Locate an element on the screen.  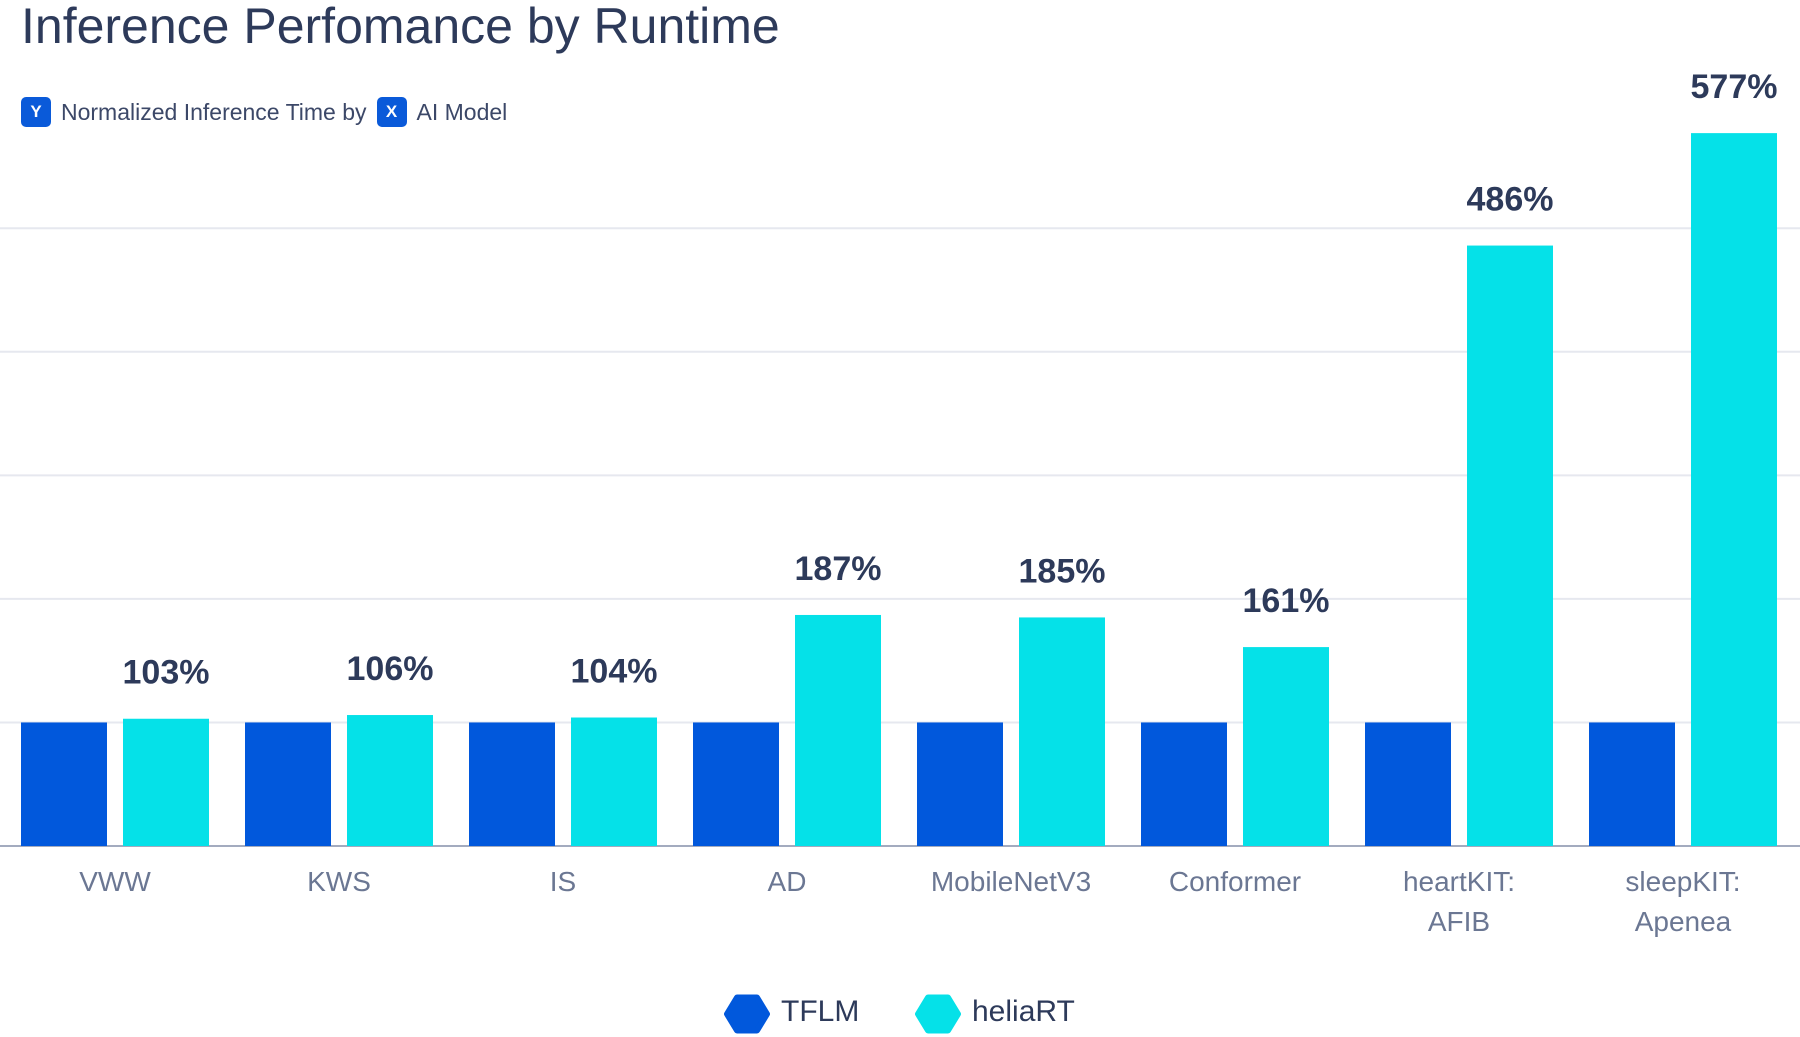
value-label: 486% is located at coordinates (1510, 200).